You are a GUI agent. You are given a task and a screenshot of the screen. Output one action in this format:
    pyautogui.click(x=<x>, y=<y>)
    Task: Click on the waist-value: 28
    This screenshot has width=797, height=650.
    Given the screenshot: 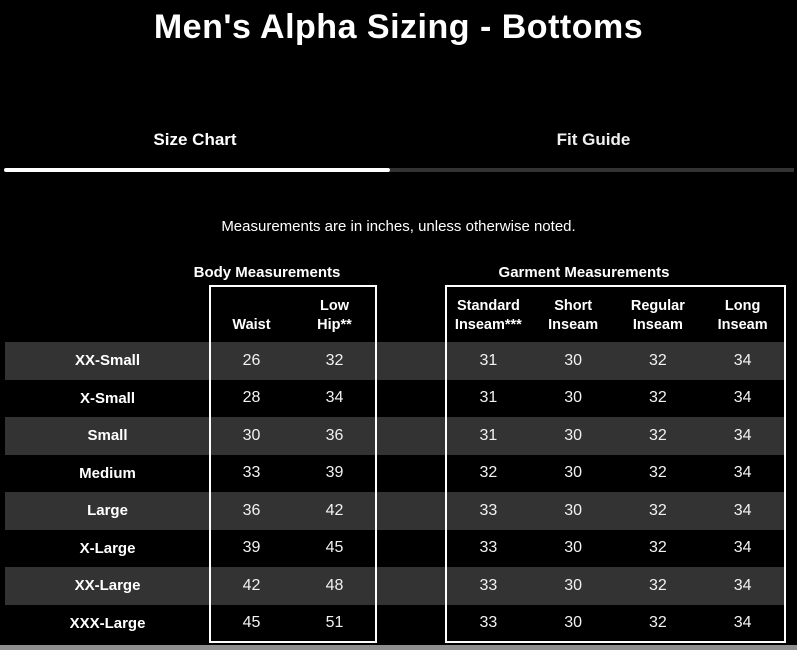 What is the action you would take?
    pyautogui.click(x=251, y=398)
    